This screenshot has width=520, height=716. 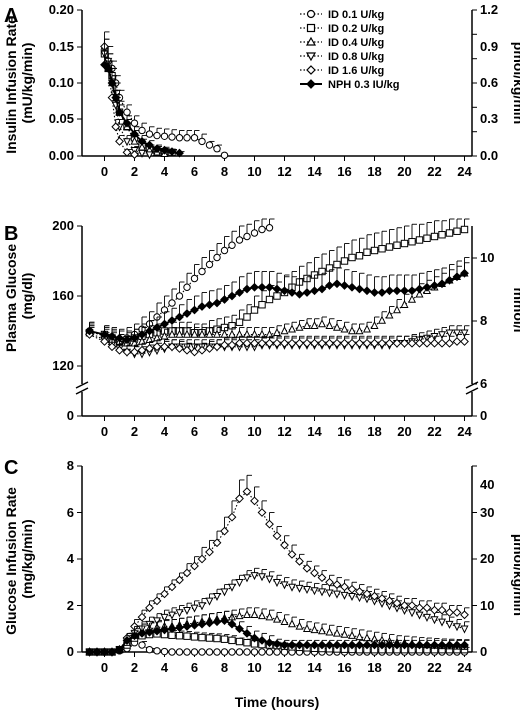 What do you see at coordinates (483, 320) in the screenshot?
I see `panel-b-y2tick: 8` at bounding box center [483, 320].